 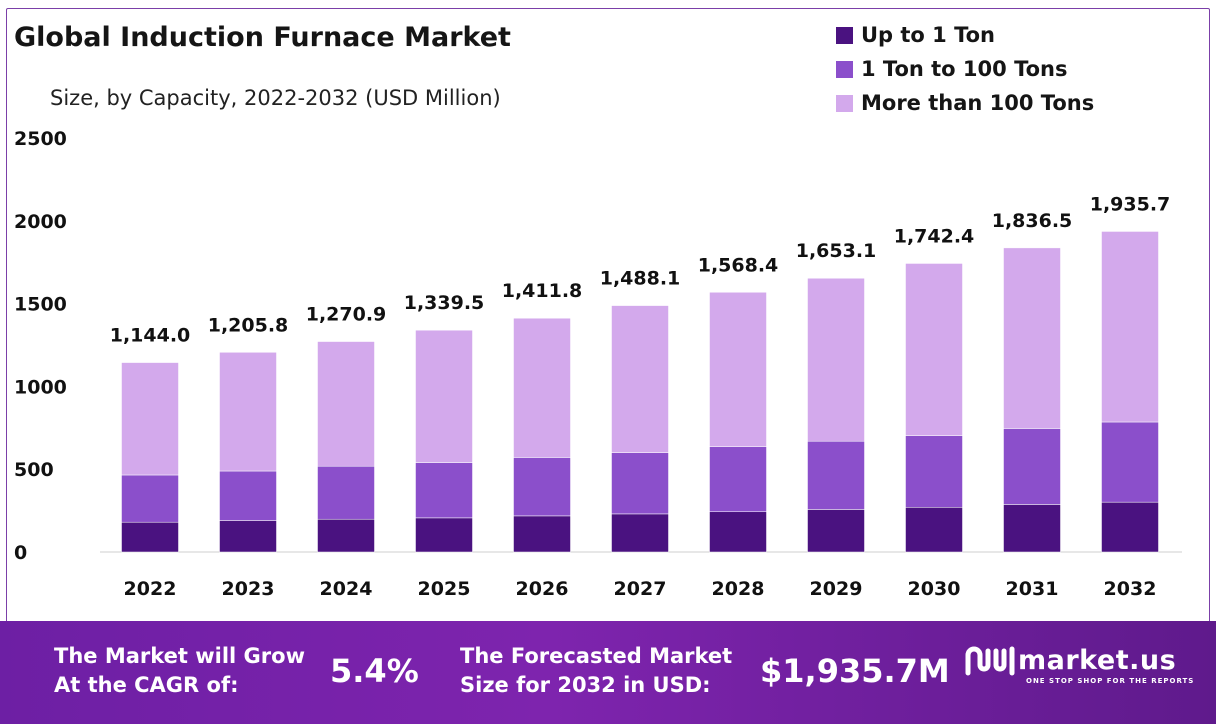 What do you see at coordinates (150, 537) in the screenshot?
I see `bar-segment-up-to-1-ton-2022` at bounding box center [150, 537].